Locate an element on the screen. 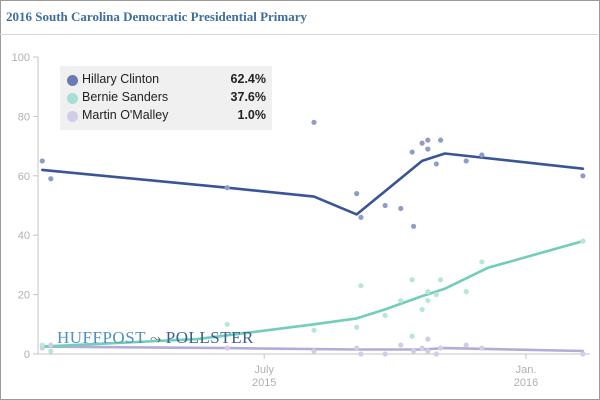  huffpost-pollster-logo: HUFFPOST ⤳ POLLSTER is located at coordinates (155, 338).